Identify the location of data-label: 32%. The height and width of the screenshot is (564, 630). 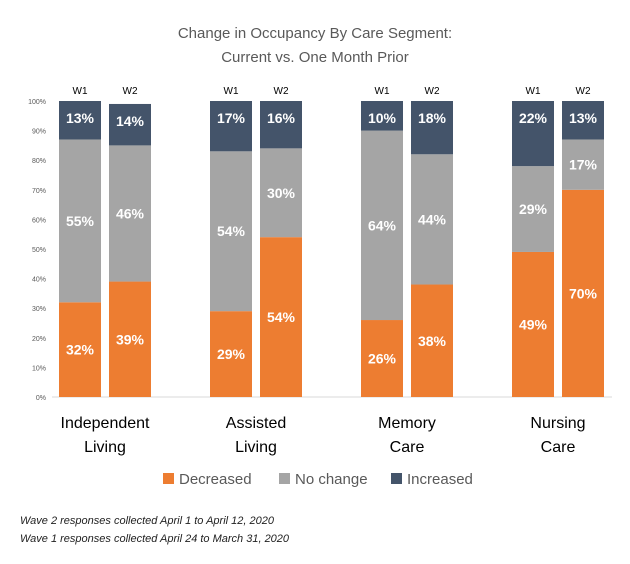
(80, 350).